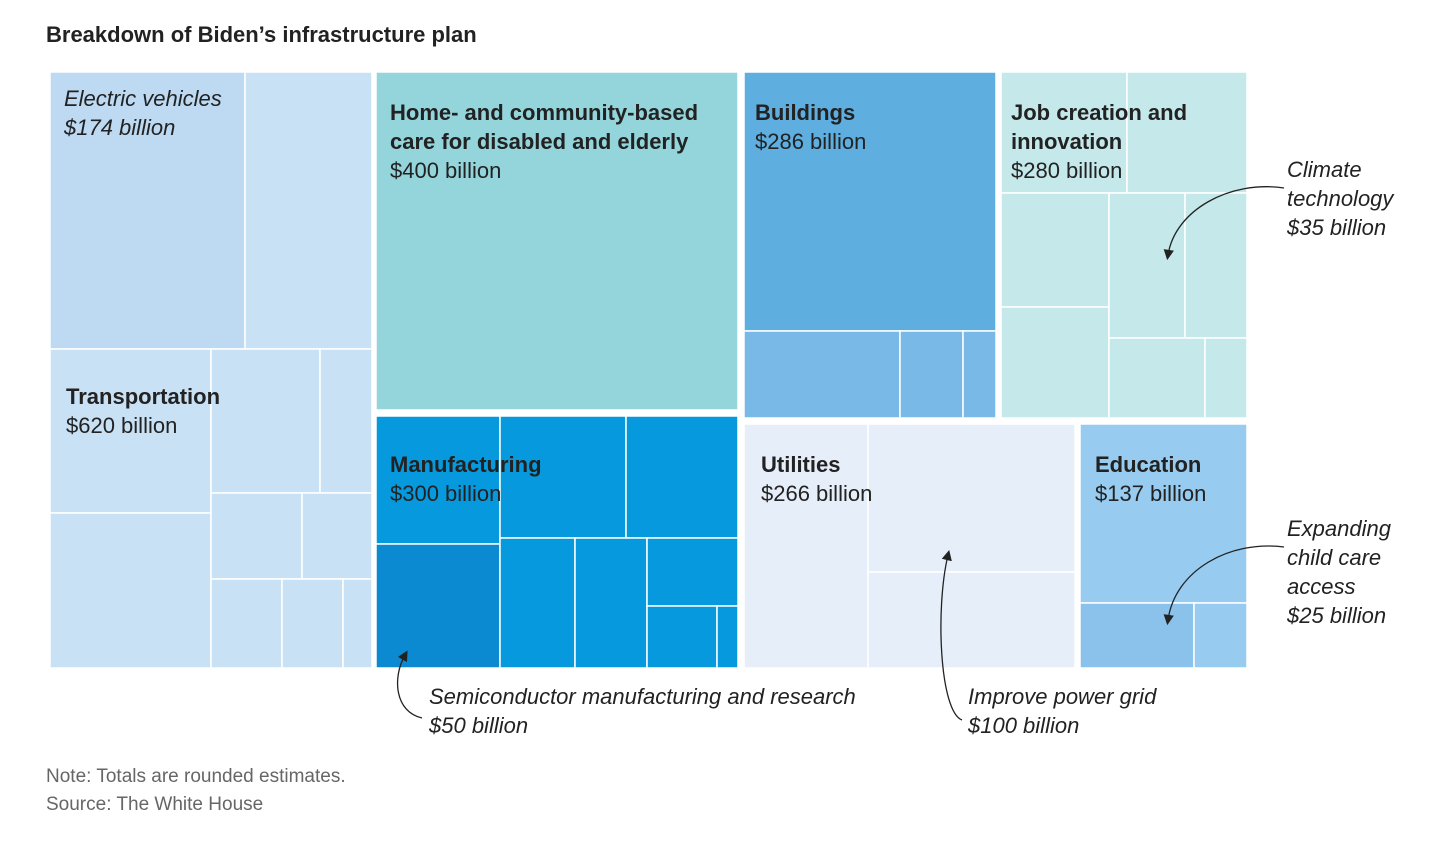 This screenshot has height=847, width=1456. Describe the element at coordinates (951, 635) in the screenshot. I see `power-grid-callout-arrow` at that location.